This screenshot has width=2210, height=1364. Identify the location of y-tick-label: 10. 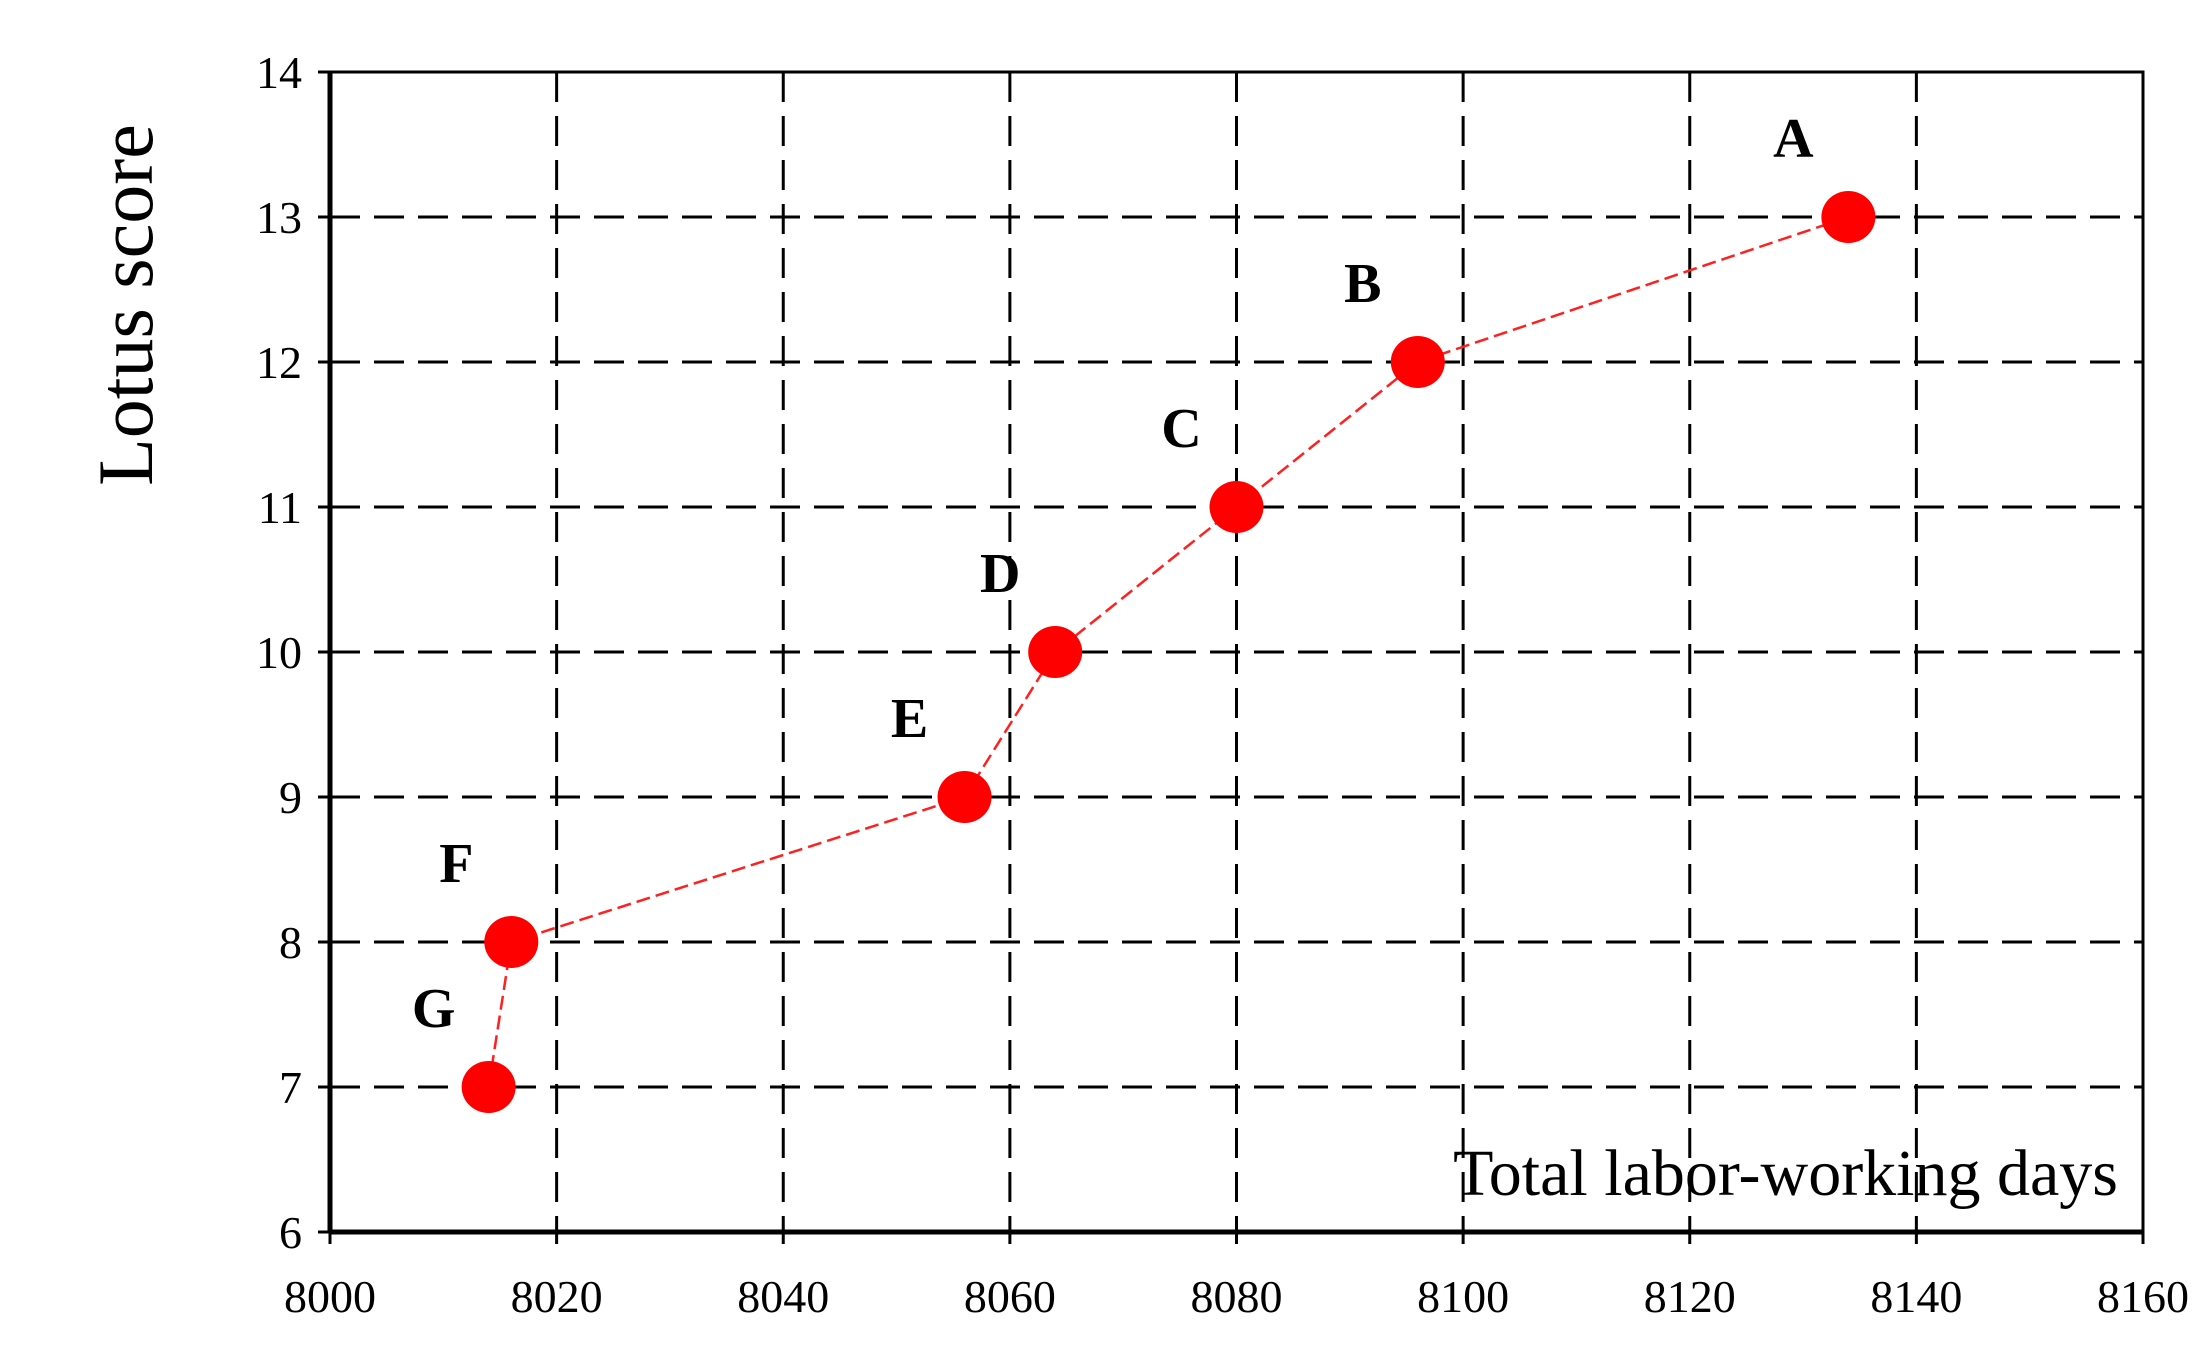
(279, 652).